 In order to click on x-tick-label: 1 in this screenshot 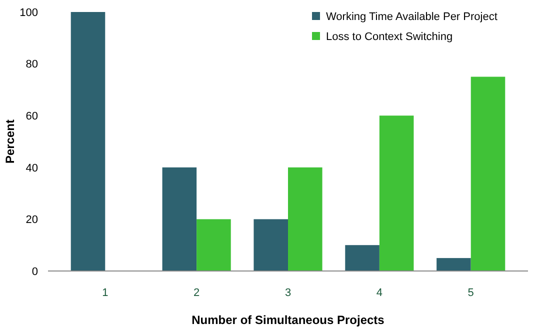, I will do `click(105, 293)`.